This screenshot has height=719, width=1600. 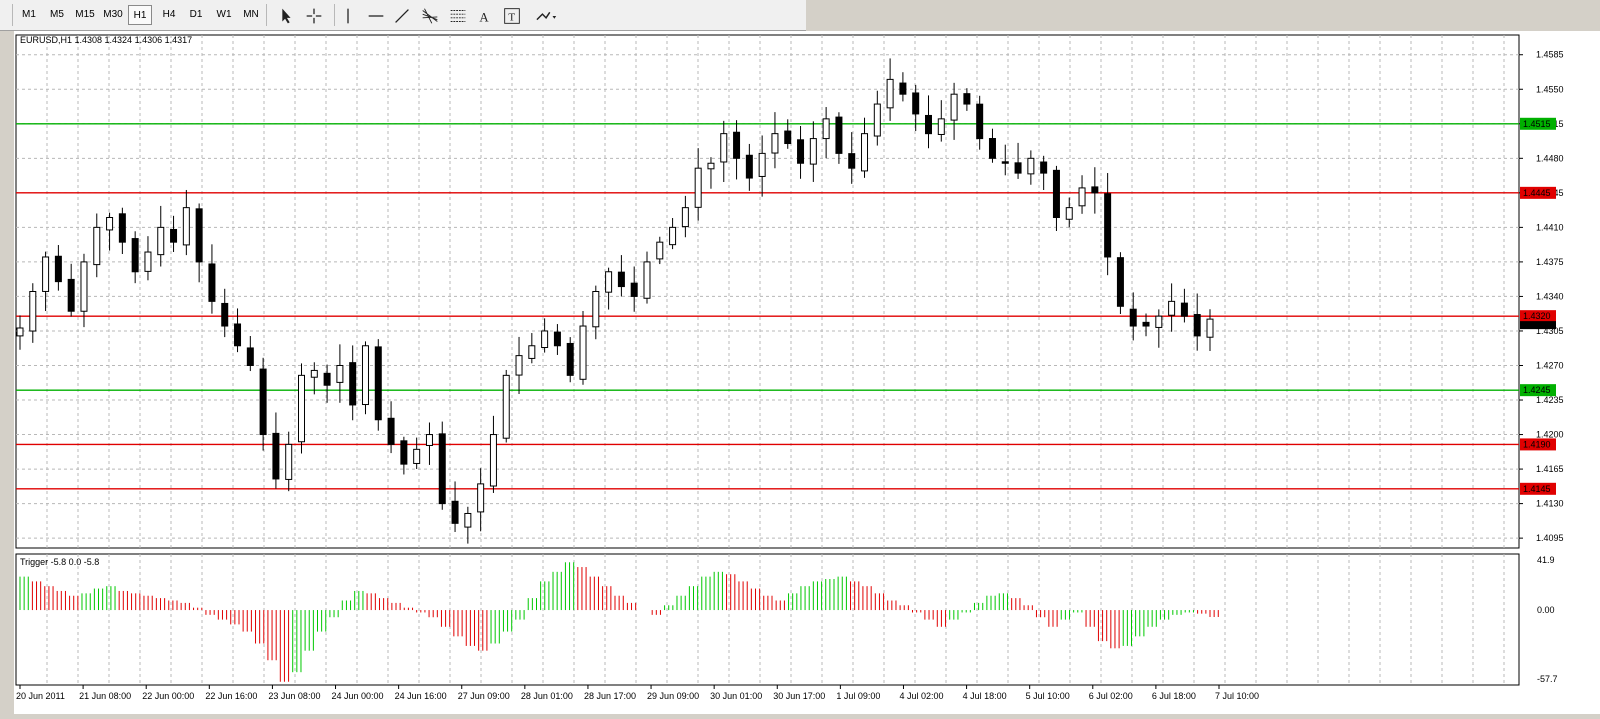 I want to click on time-tick-label: 22 Jun 16:00, so click(x=231, y=696).